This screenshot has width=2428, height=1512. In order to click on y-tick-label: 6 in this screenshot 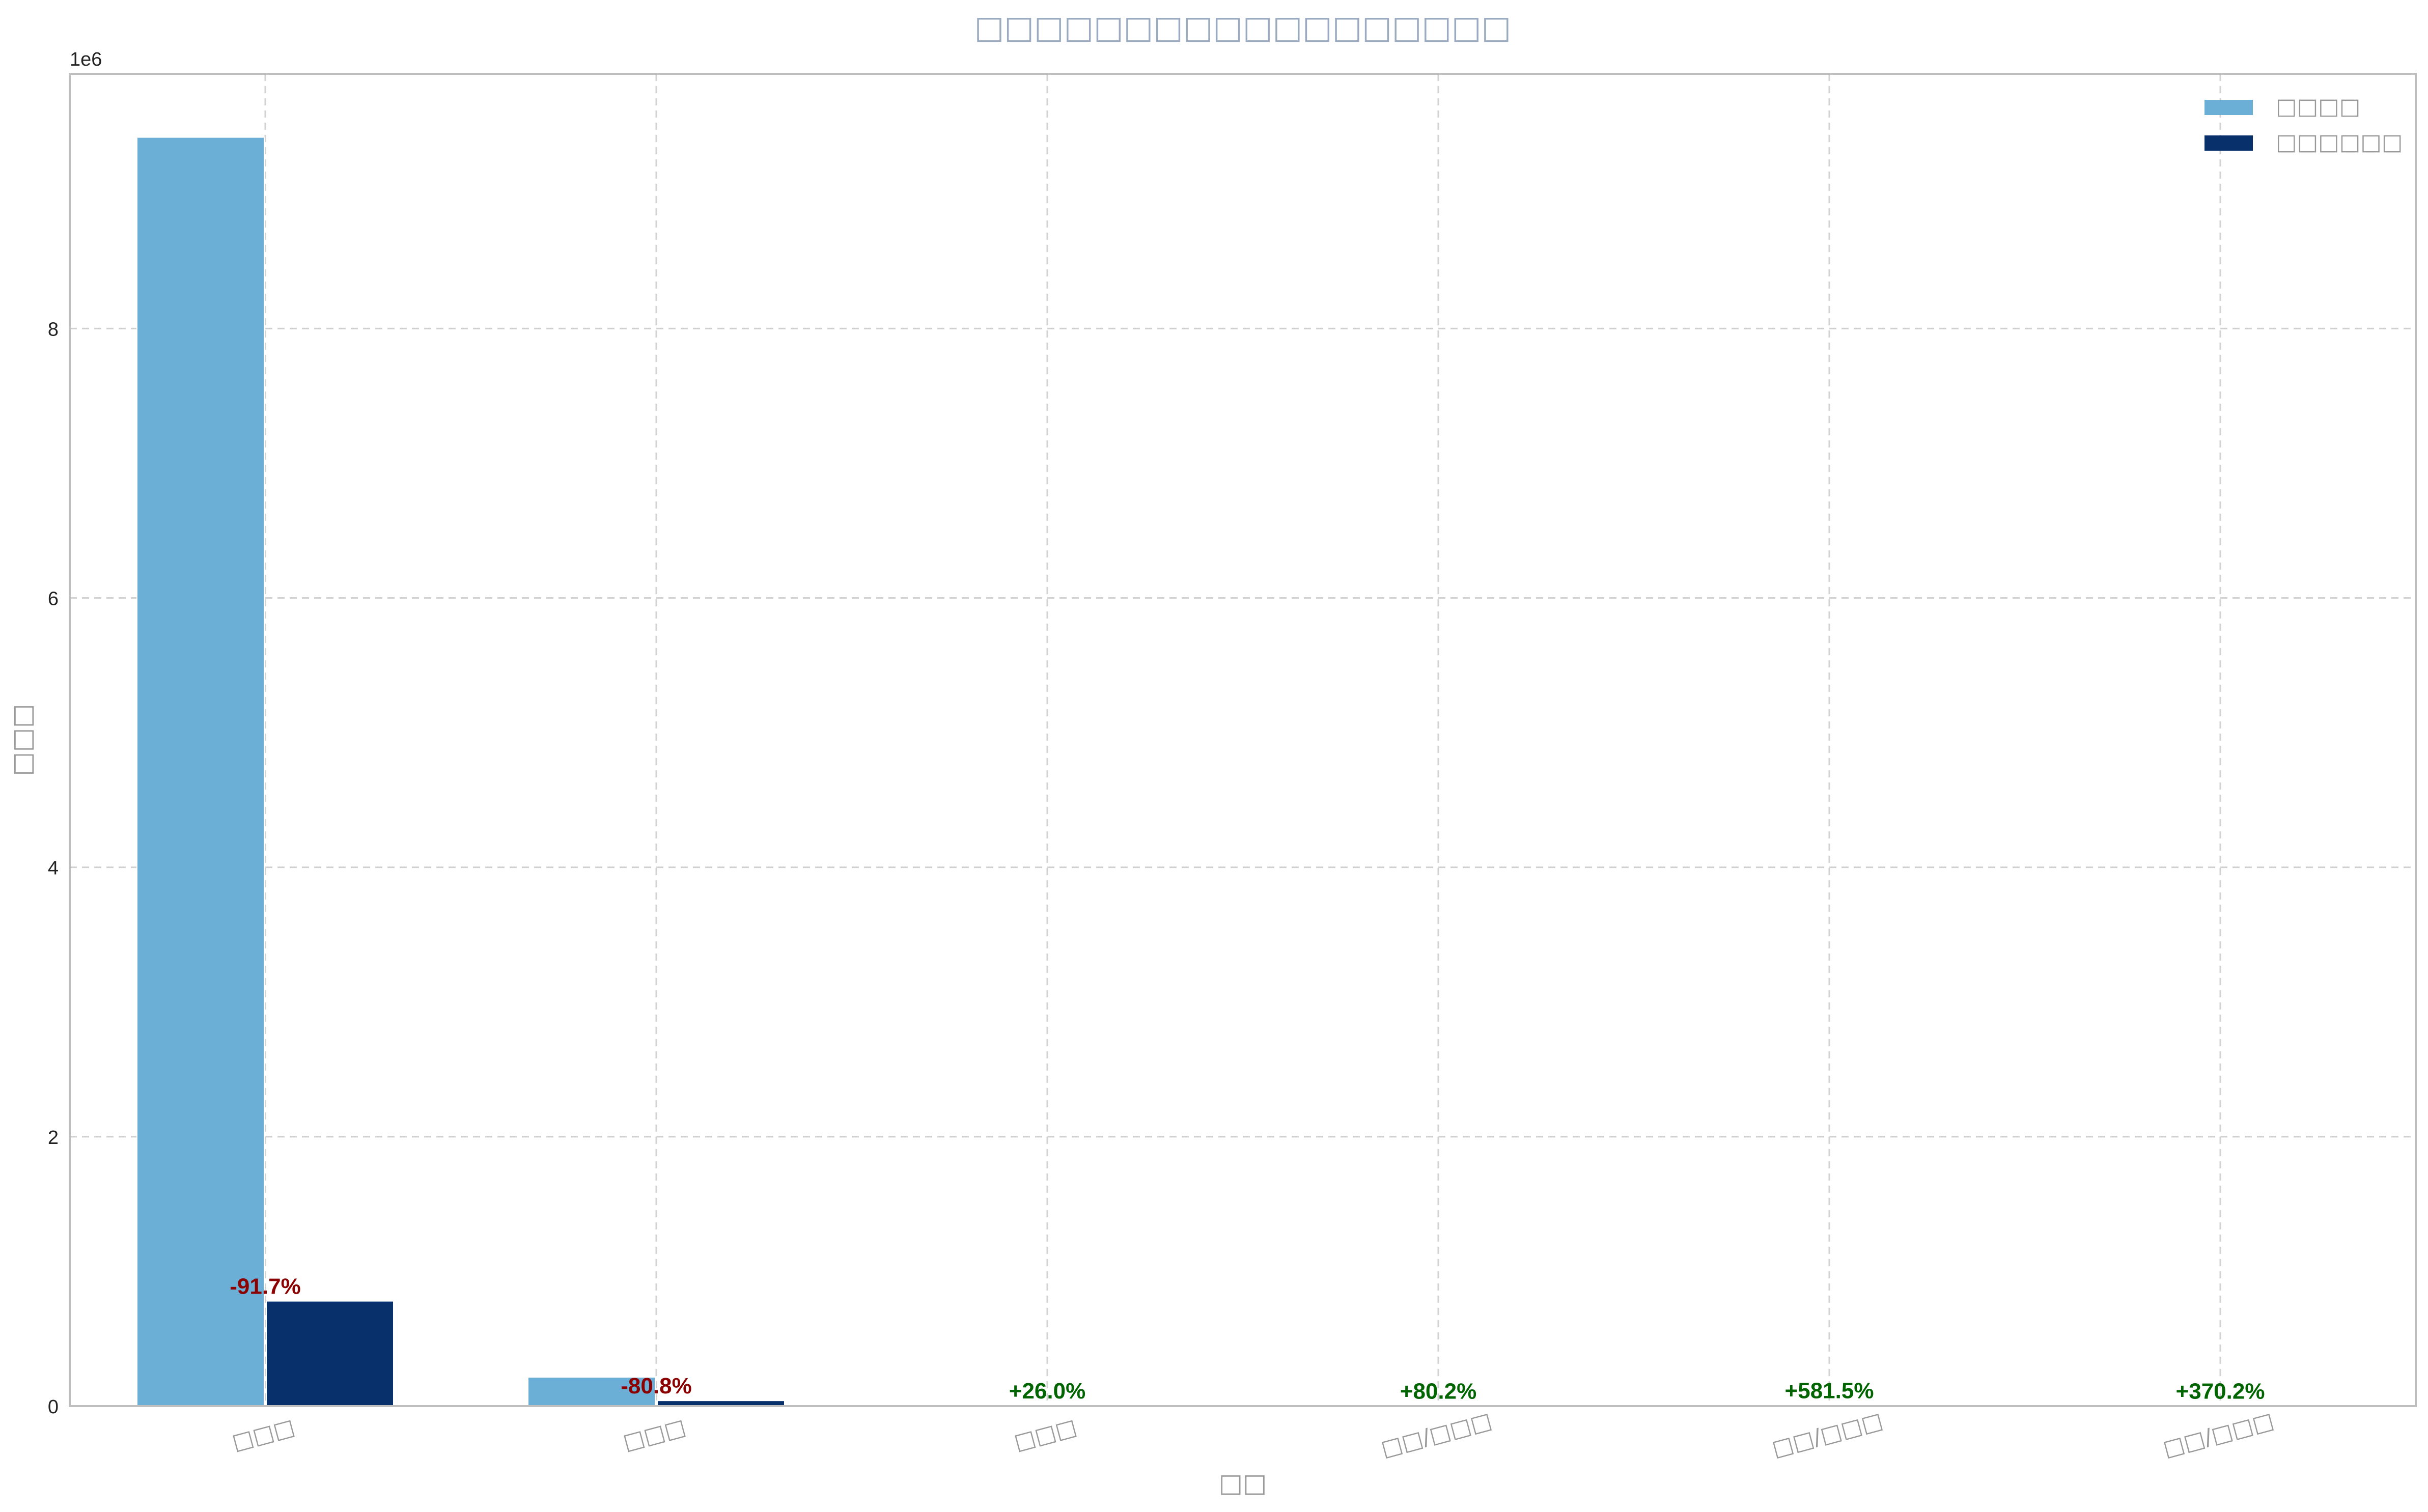, I will do `click(53, 598)`.